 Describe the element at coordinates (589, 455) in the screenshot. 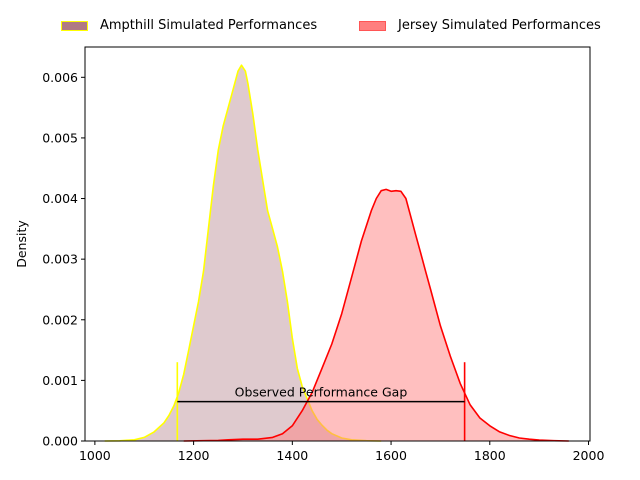

I see `x-tick-label: 2000` at that location.